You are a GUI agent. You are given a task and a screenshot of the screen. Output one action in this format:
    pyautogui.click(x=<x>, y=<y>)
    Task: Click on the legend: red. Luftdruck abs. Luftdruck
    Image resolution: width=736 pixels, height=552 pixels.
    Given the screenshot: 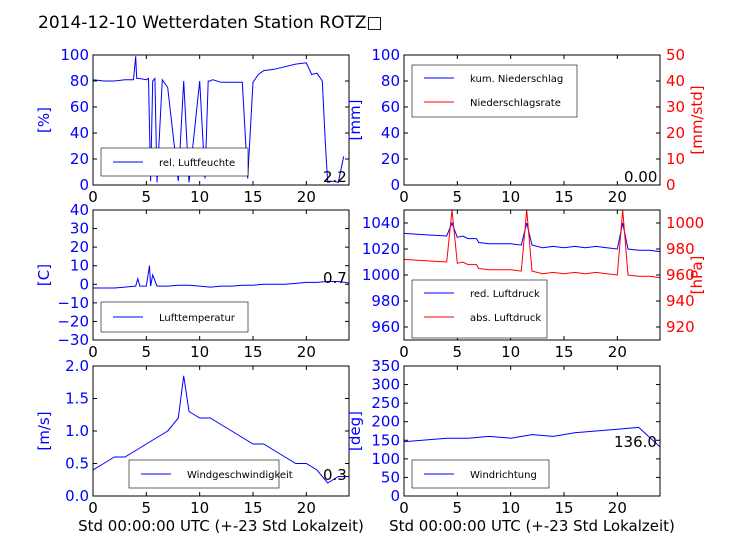 What is the action you would take?
    pyautogui.click(x=479, y=309)
    